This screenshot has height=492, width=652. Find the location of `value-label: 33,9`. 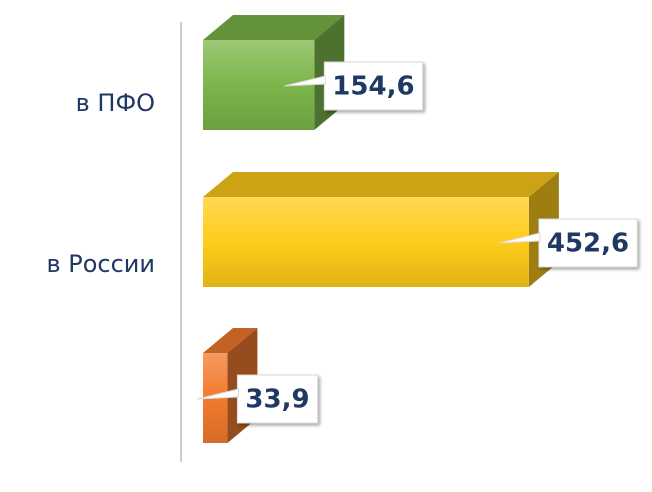

value-label: 33,9 is located at coordinates (277, 400).